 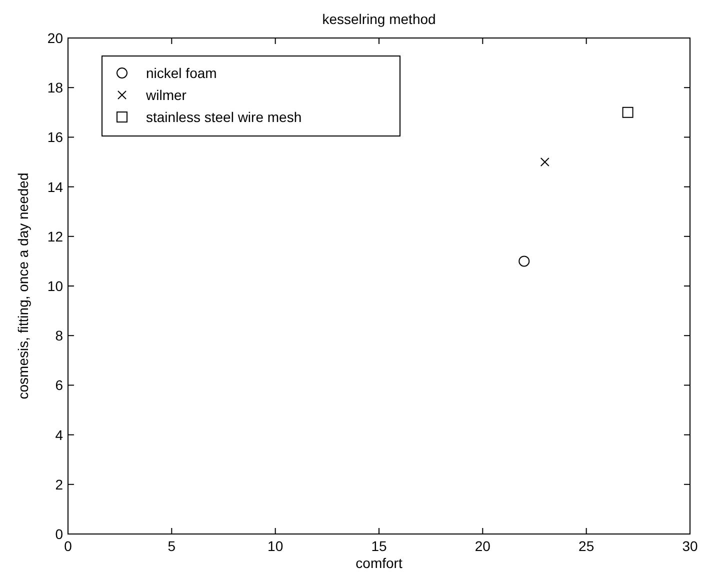 What do you see at coordinates (59, 385) in the screenshot?
I see `y-tick-label: 6` at bounding box center [59, 385].